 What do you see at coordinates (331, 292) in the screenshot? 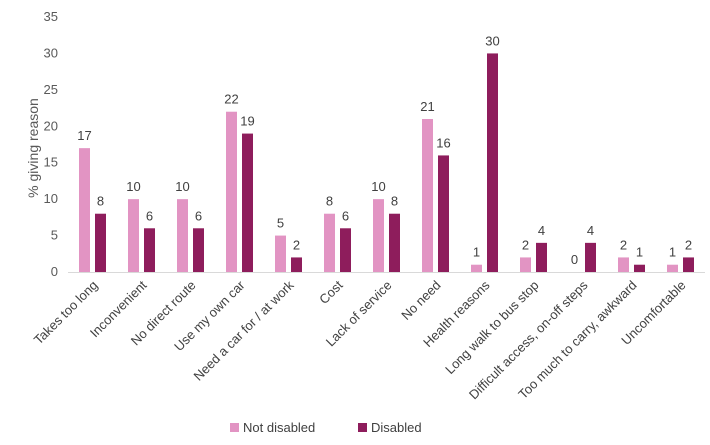
I see `x-category-label: Cost` at bounding box center [331, 292].